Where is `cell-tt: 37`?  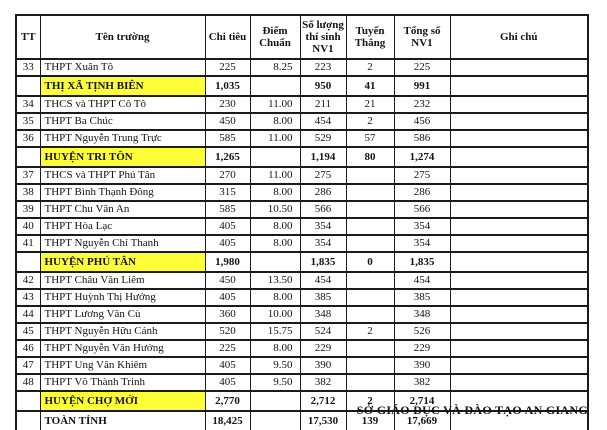 cell-tt: 37 is located at coordinates (28, 175).